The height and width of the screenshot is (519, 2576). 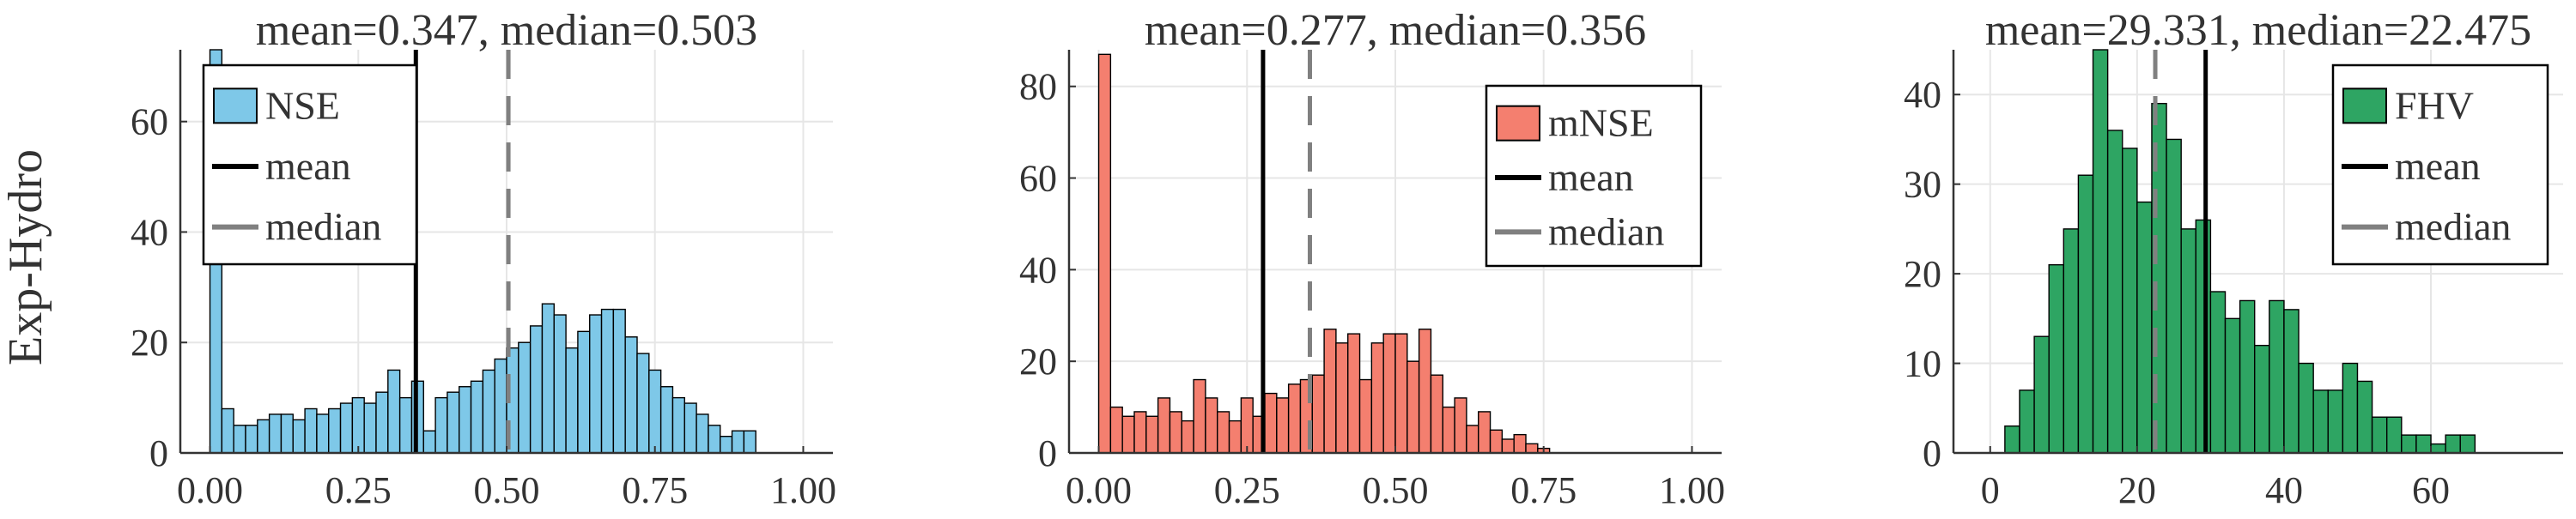 I want to click on x-tick-label: 1.00, so click(x=803, y=490).